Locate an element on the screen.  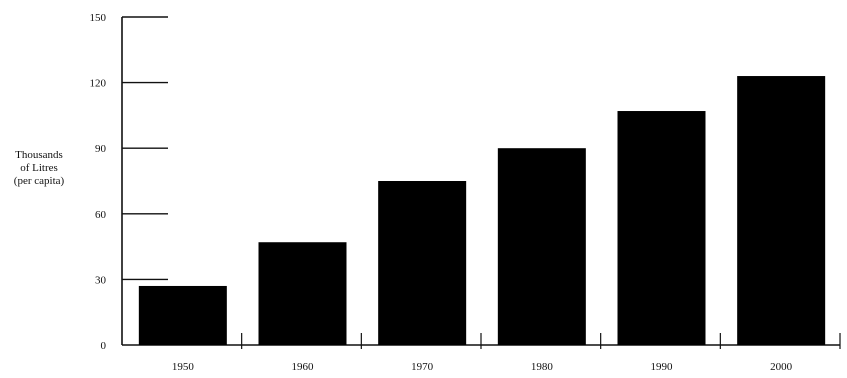
bar-1960 is located at coordinates (303, 293).